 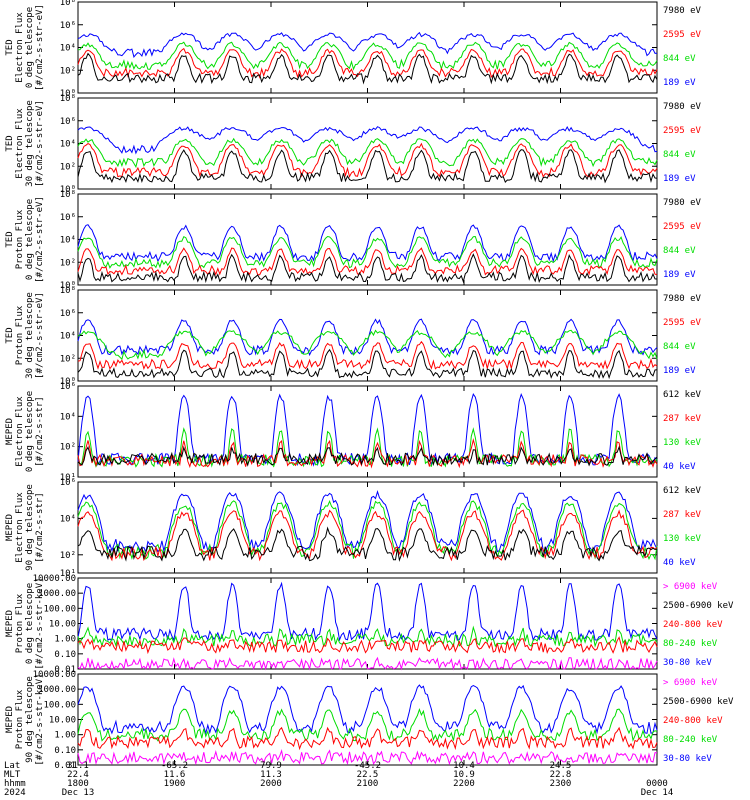 I want to click on y-tick-label-ted-electron-30-3: 10⁶, so click(x=68, y=122).